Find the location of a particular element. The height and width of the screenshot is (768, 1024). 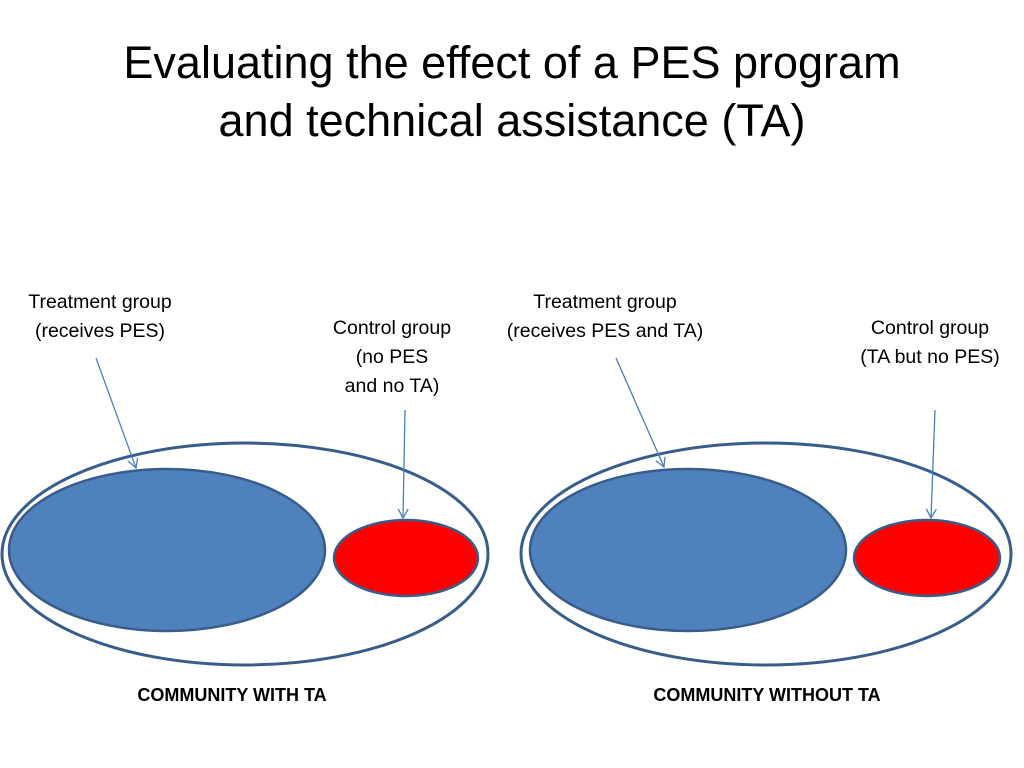

left-community-label: COMMUNITY WITH TA is located at coordinates (232, 695).